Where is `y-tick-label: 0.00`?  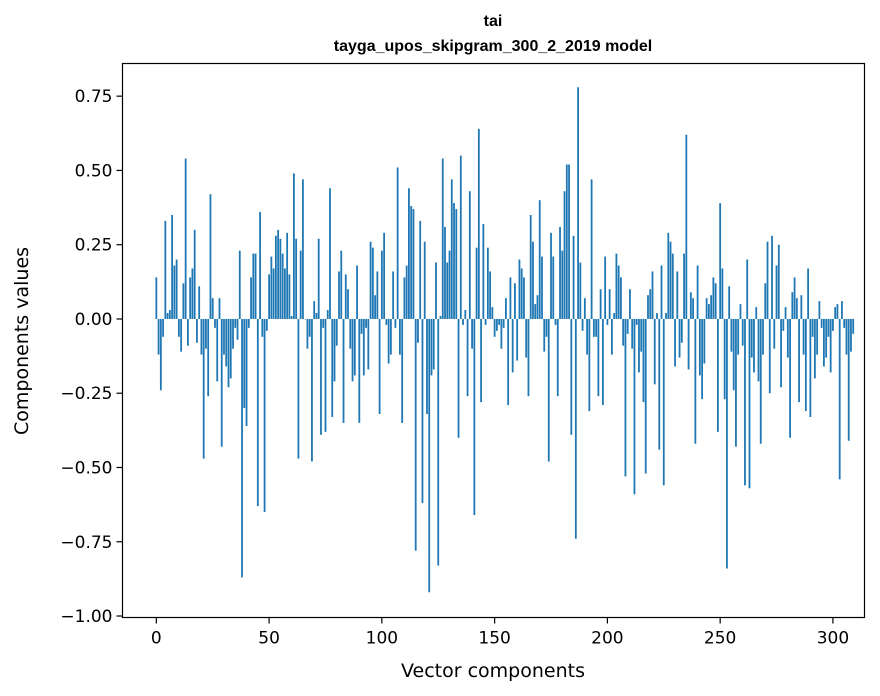
y-tick-label: 0.00 is located at coordinates (94, 320).